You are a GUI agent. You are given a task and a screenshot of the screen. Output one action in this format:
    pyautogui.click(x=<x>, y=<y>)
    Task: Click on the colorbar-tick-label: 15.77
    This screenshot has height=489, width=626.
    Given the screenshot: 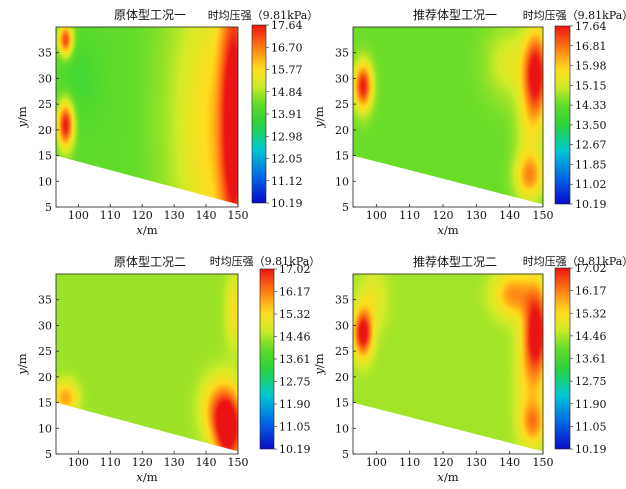 What is the action you would take?
    pyautogui.click(x=287, y=70)
    